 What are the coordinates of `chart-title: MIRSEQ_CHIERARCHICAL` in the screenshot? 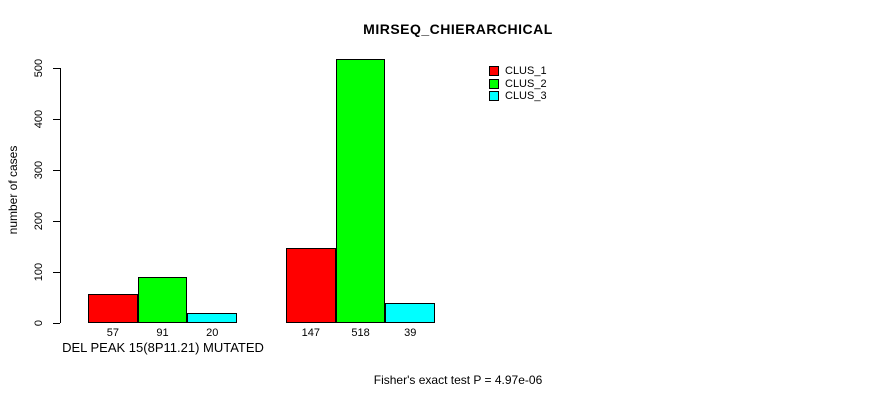 It's located at (458, 29).